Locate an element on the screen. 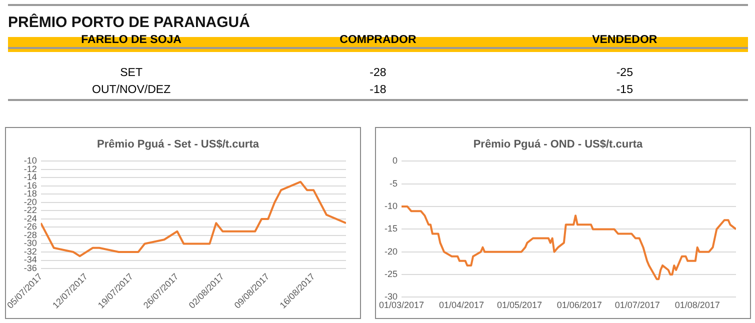 Image resolution: width=755 pixels, height=323 pixels. y-tick-label: -24 is located at coordinates (30, 218).